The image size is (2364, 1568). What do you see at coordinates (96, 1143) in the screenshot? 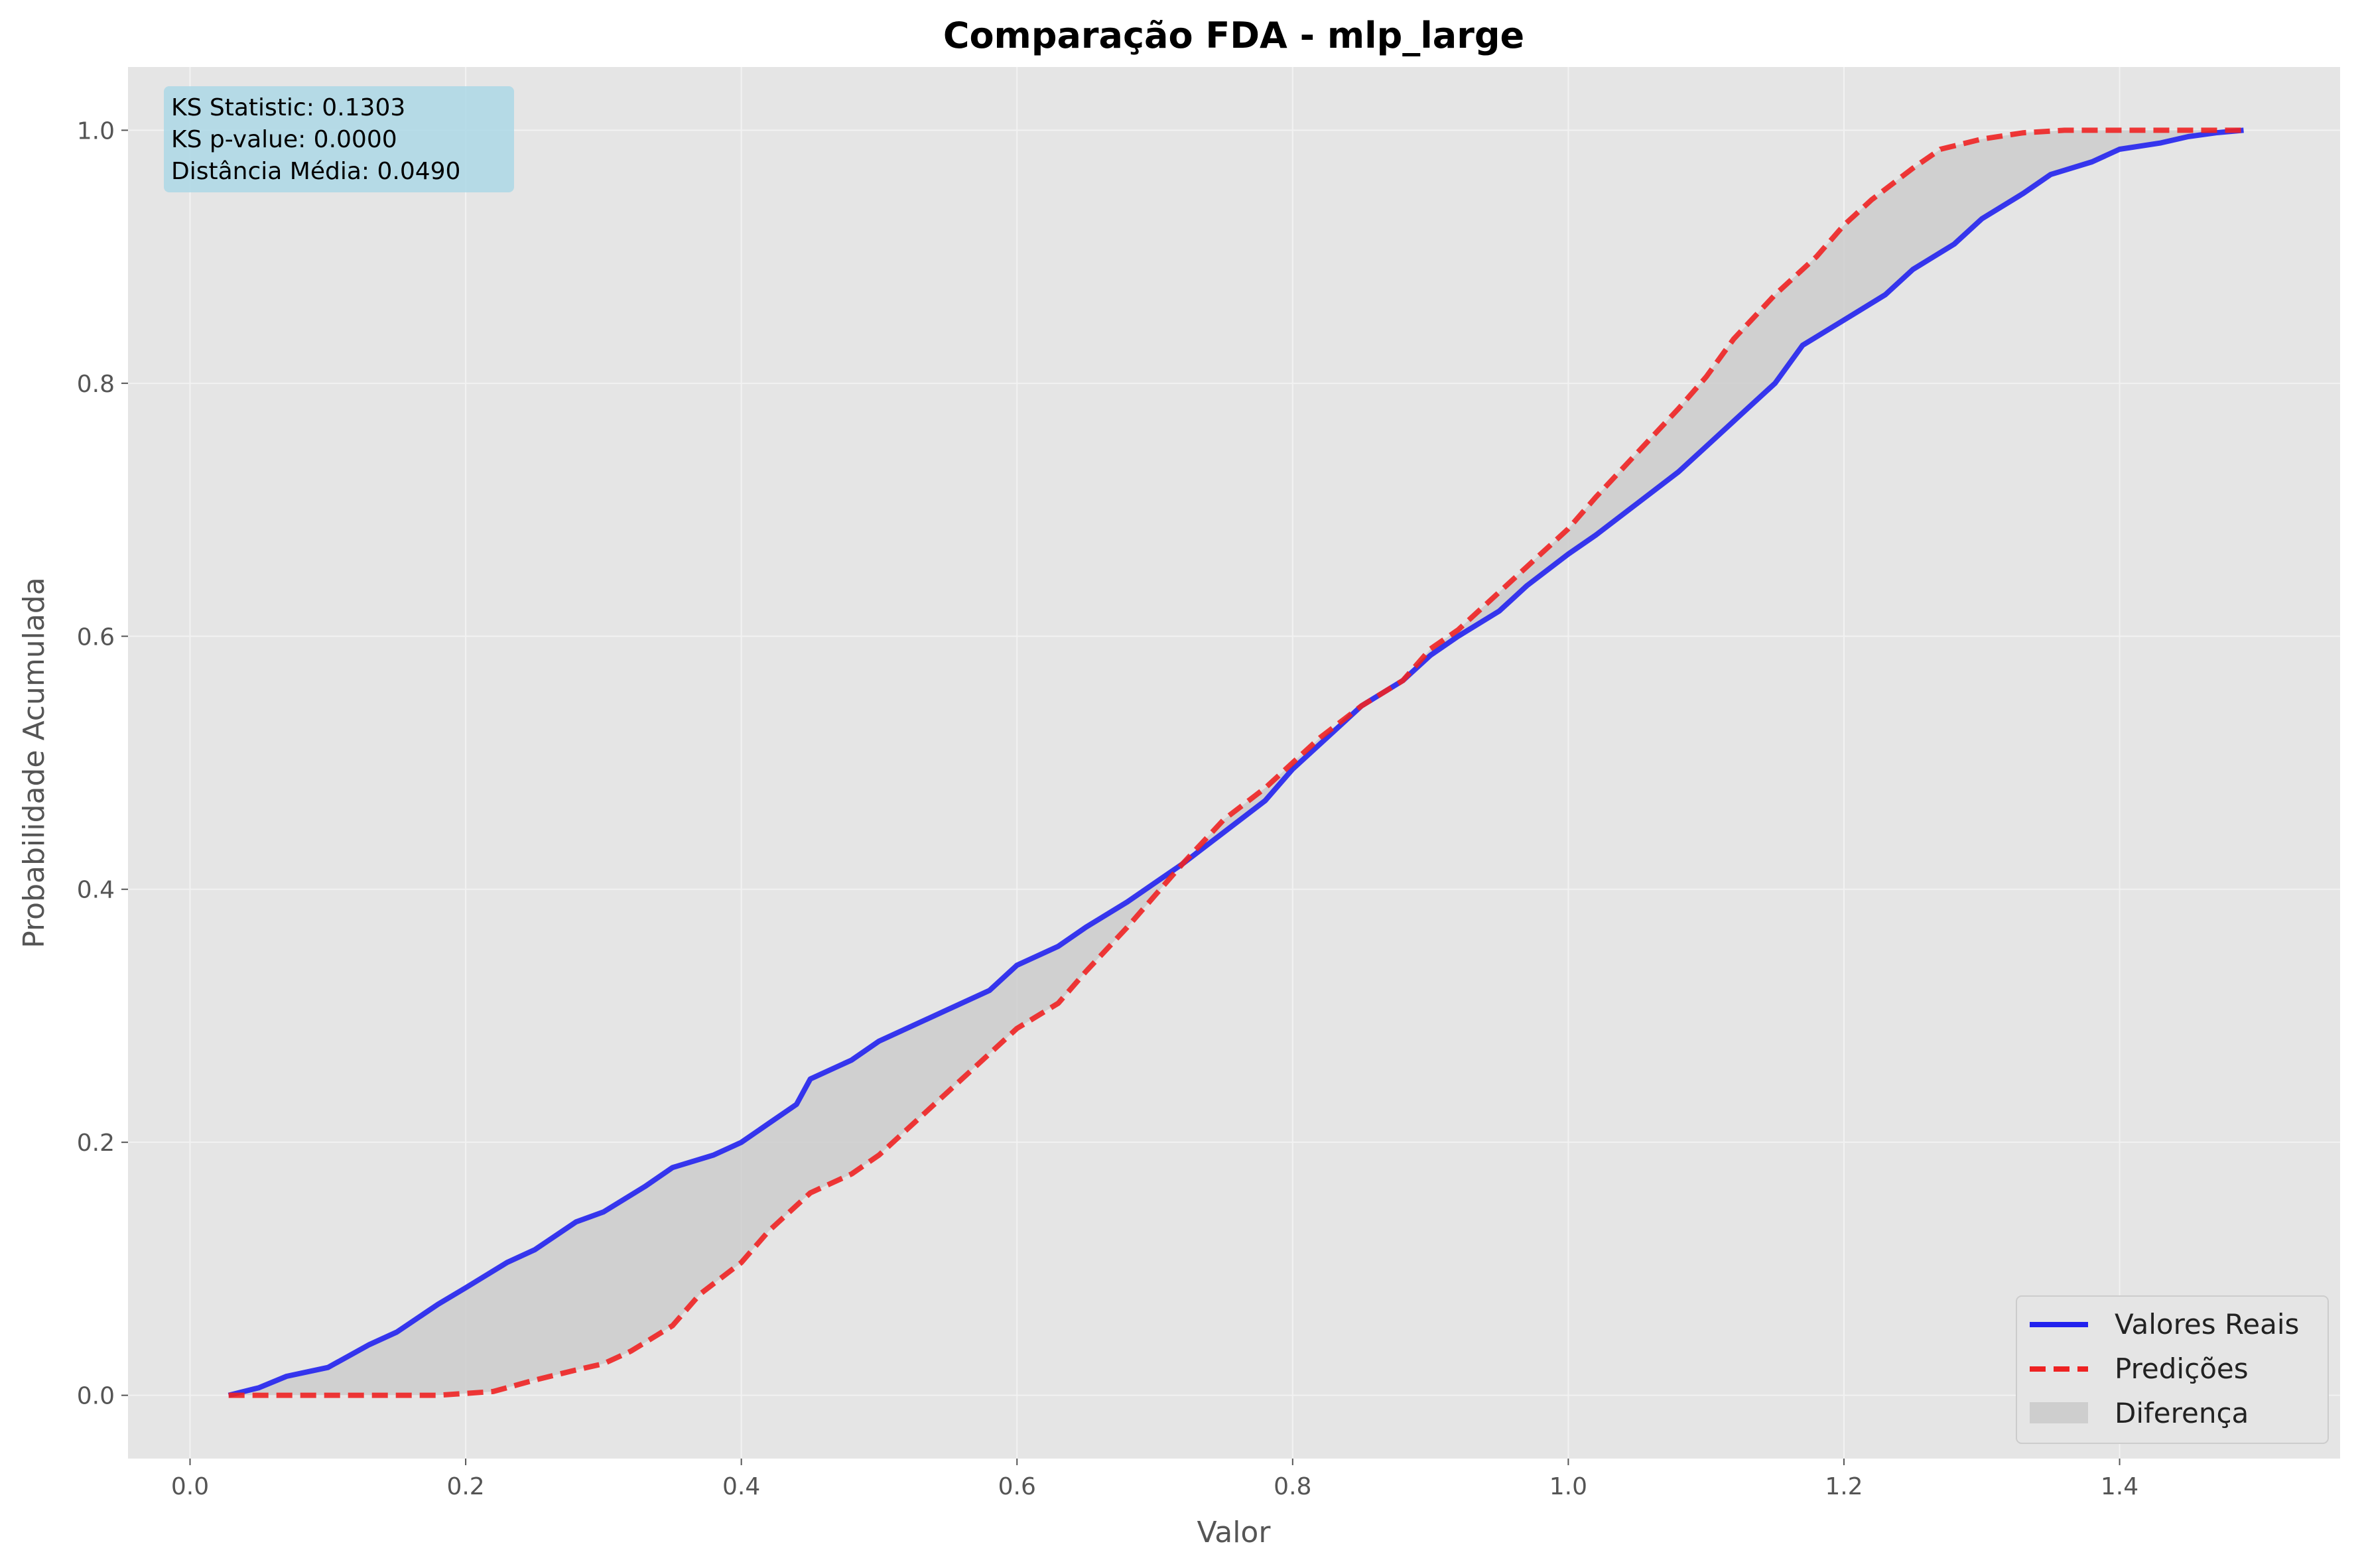
I see `y-tick-label: 0.2` at bounding box center [96, 1143].